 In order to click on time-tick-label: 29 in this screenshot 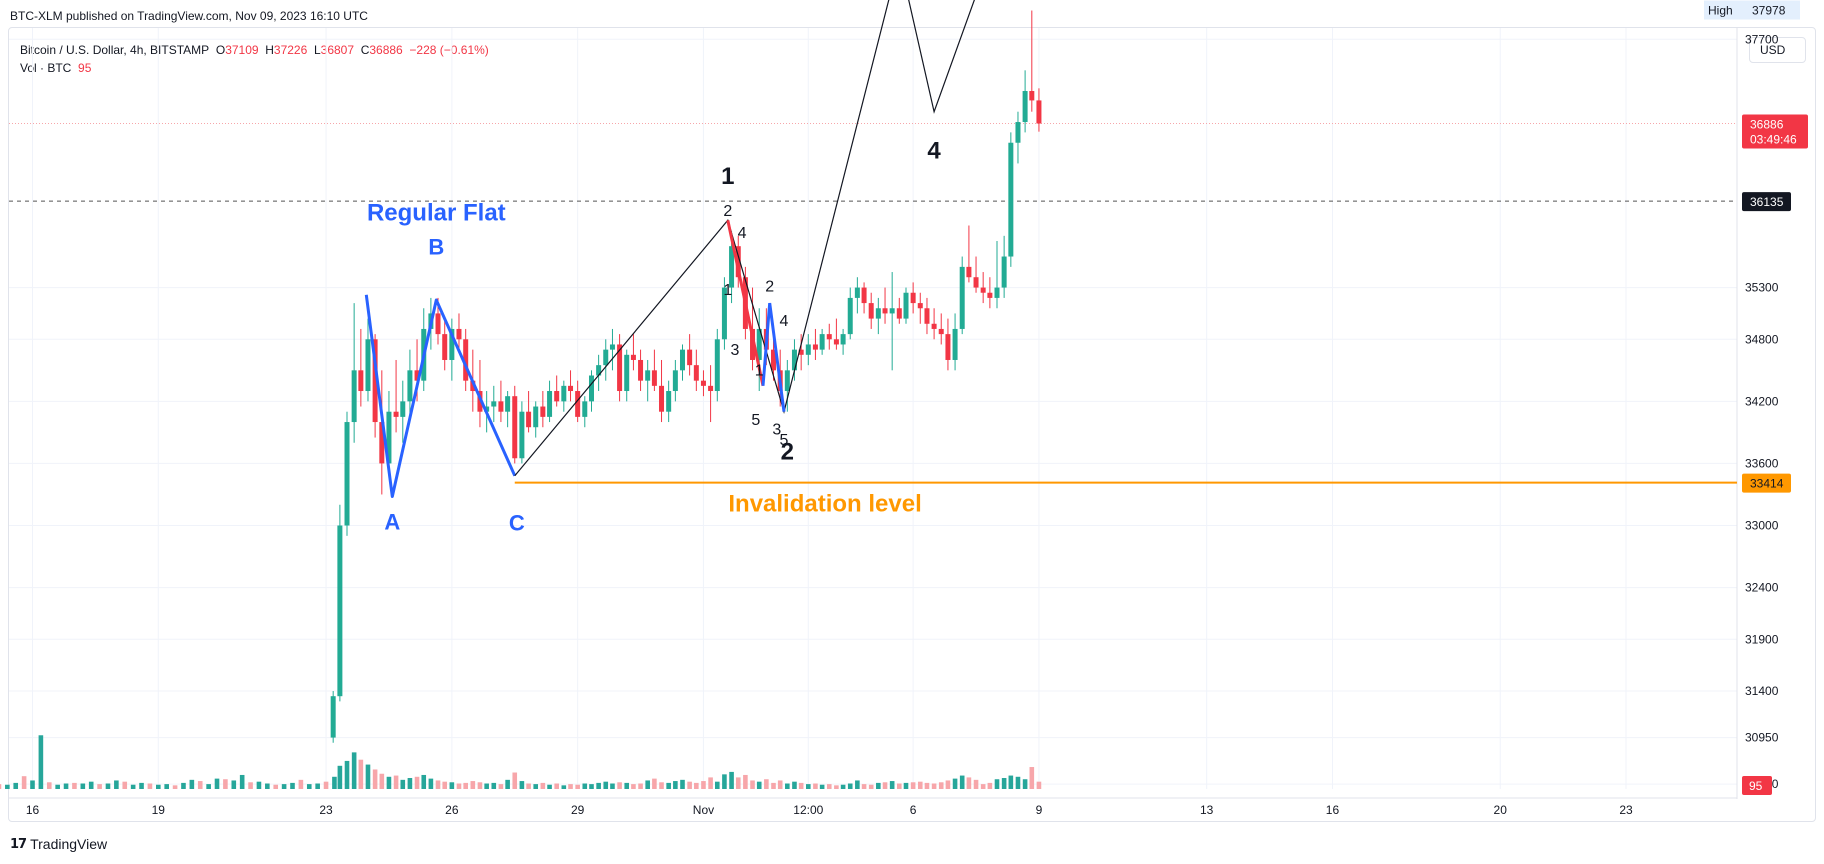, I will do `click(578, 810)`.